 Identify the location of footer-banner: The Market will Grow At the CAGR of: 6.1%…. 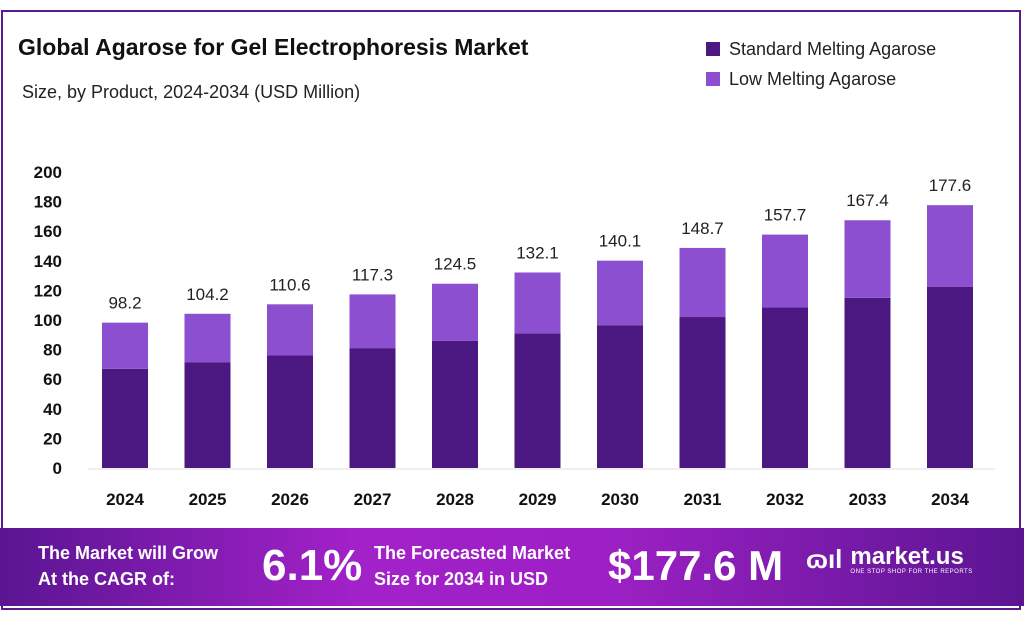
(512, 567).